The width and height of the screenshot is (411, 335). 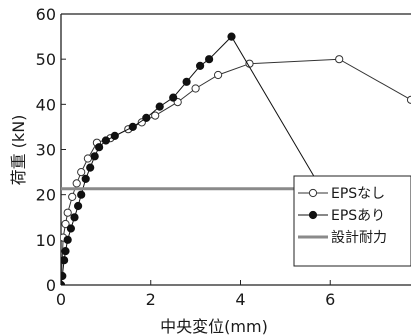 I want to click on x-axis-label: 中央変位(mm), so click(x=214, y=326).